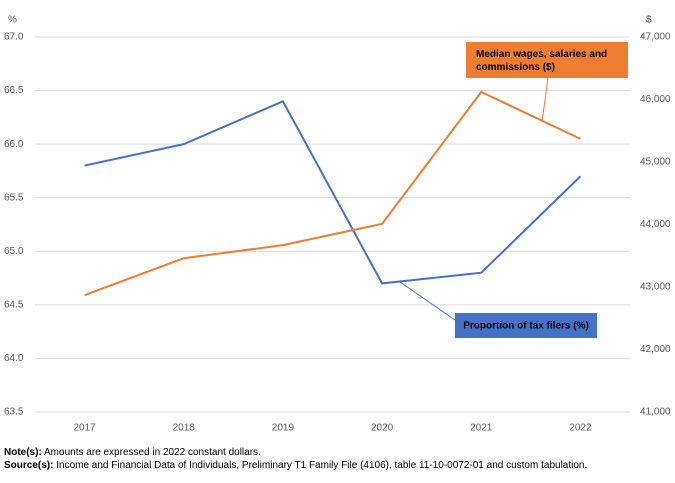 Image resolution: width=675 pixels, height=483 pixels. What do you see at coordinates (649, 20) in the screenshot?
I see `y2-unit: $` at bounding box center [649, 20].